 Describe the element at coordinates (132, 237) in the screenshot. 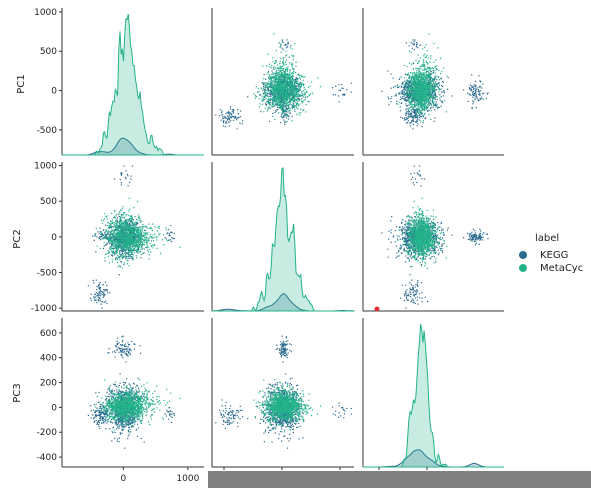

I see `panel-PC2-vs-PC1` at that location.